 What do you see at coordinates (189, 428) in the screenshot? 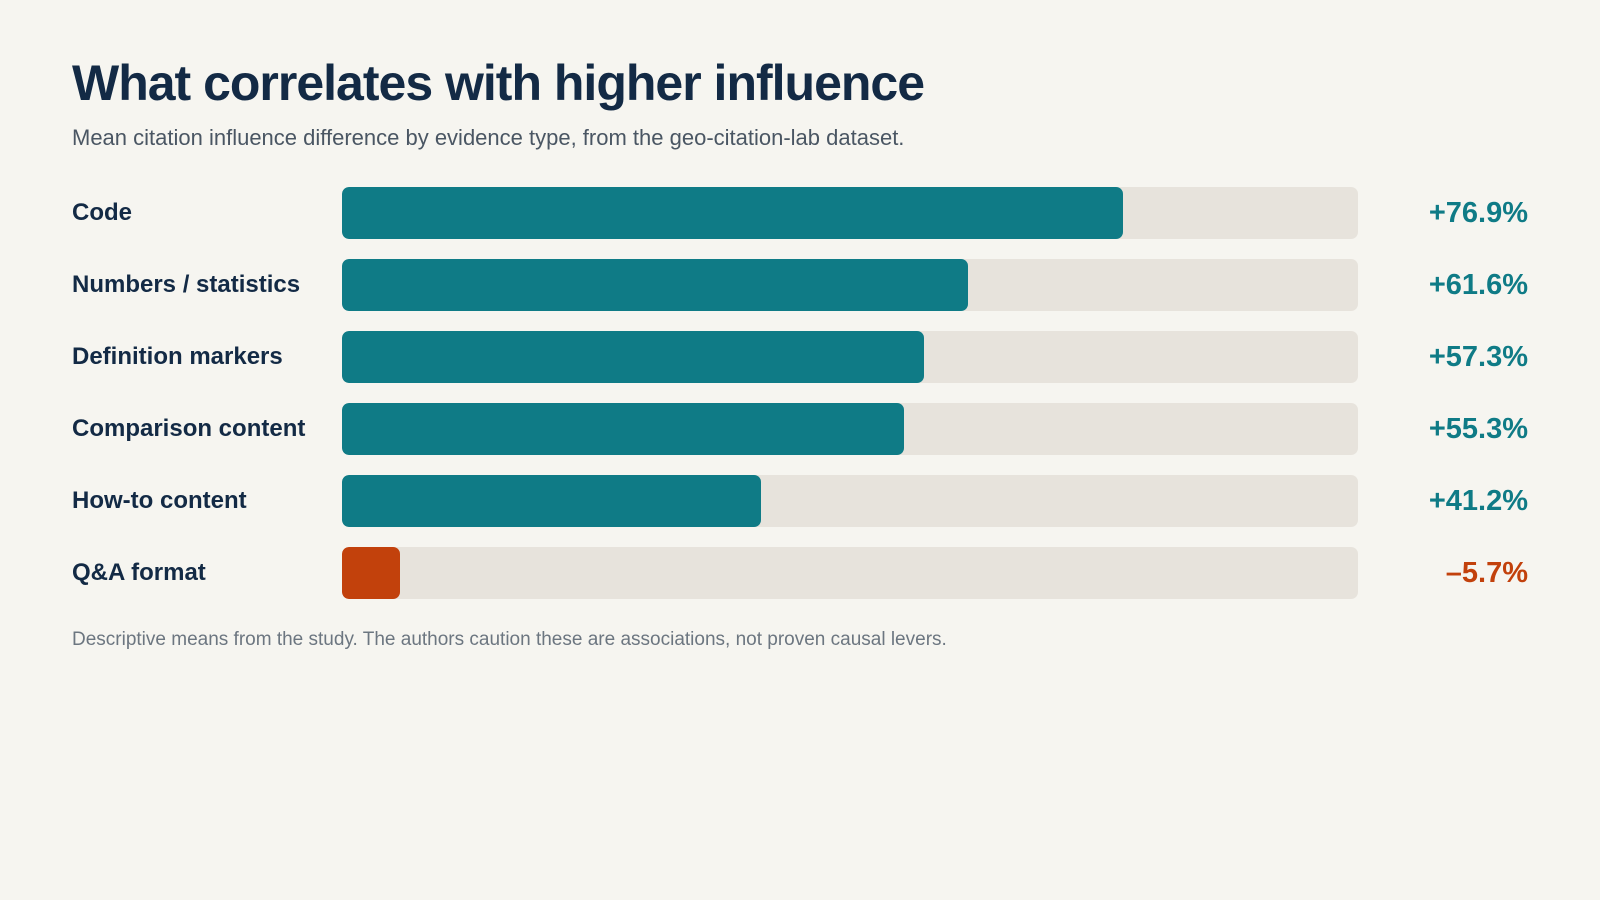
I see `category-label: Comparison content` at bounding box center [189, 428].